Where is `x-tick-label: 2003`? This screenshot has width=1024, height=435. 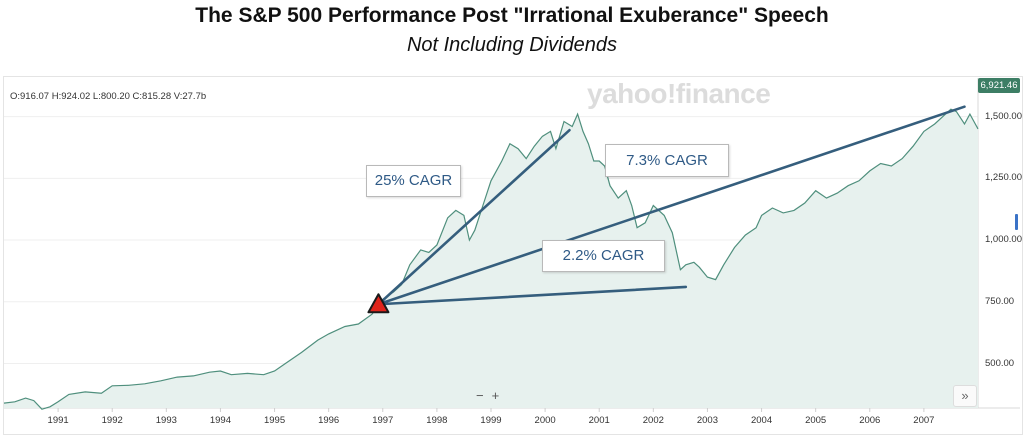 x-tick-label: 2003 is located at coordinates (707, 420).